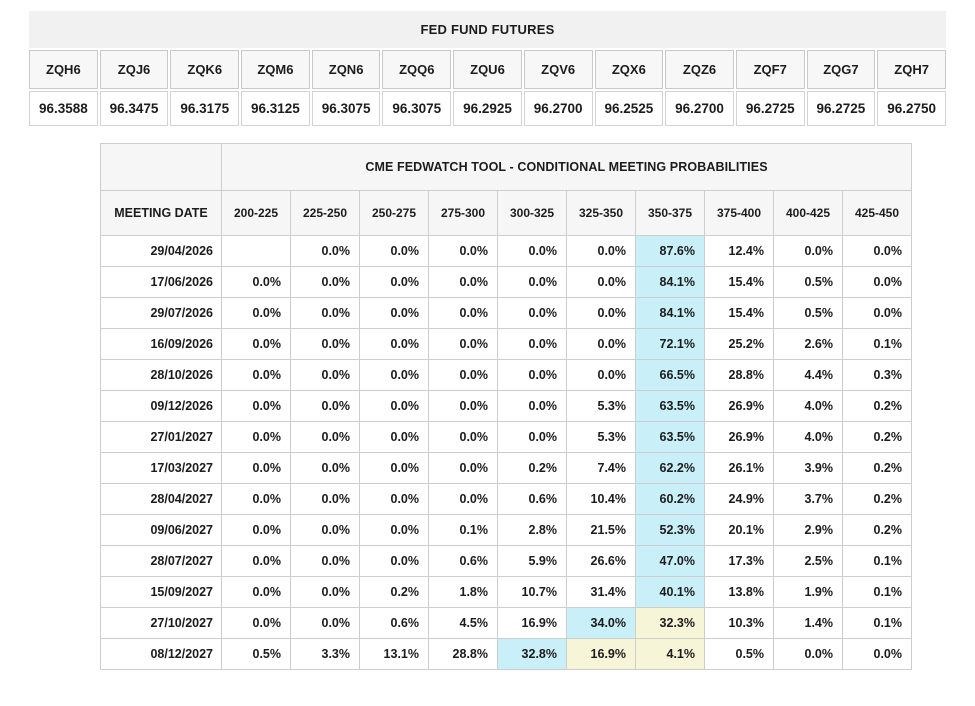  I want to click on probability-cell: 47.0%, so click(670, 561).